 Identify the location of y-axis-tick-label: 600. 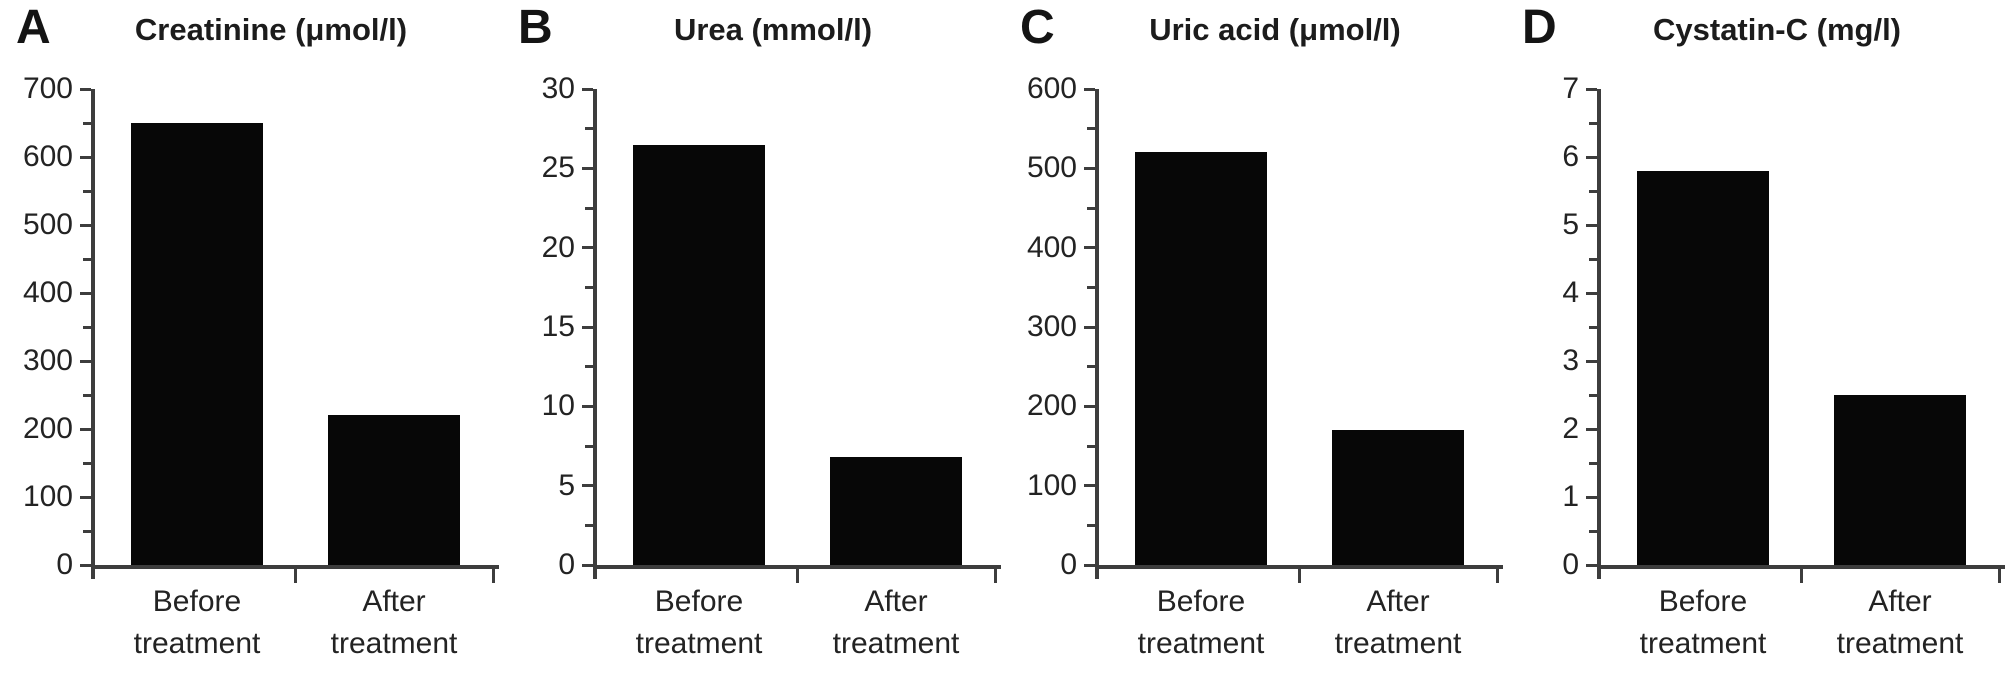
(47, 156).